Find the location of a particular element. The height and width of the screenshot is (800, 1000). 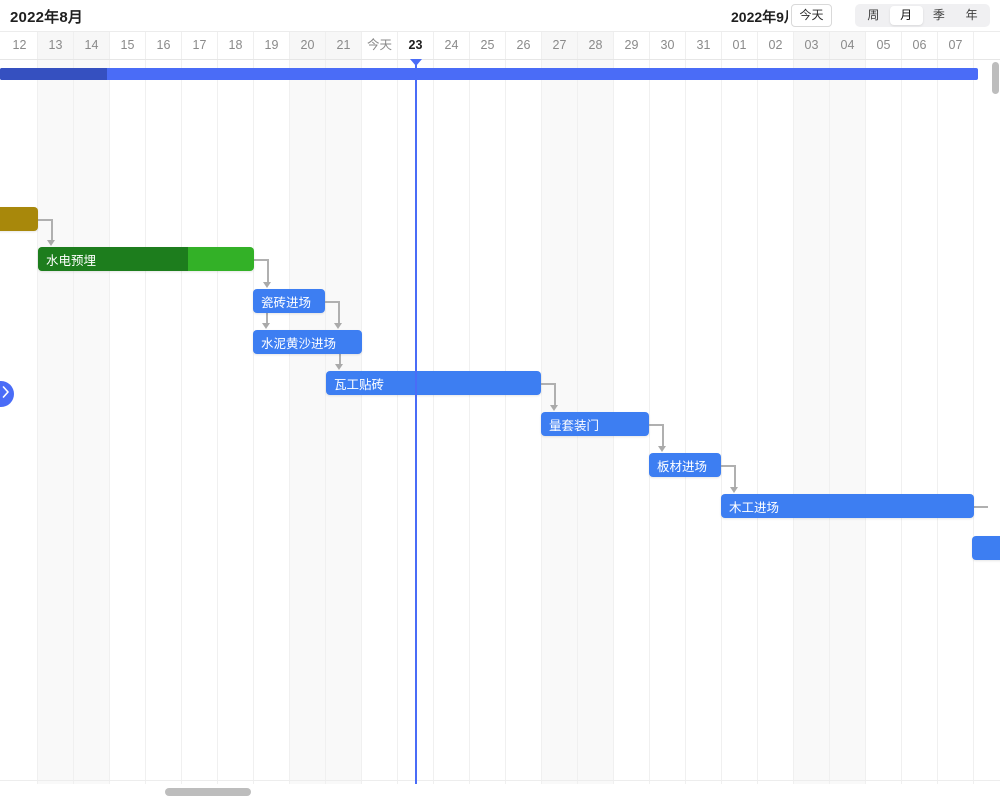

date-cell-16: 28 is located at coordinates (596, 45).